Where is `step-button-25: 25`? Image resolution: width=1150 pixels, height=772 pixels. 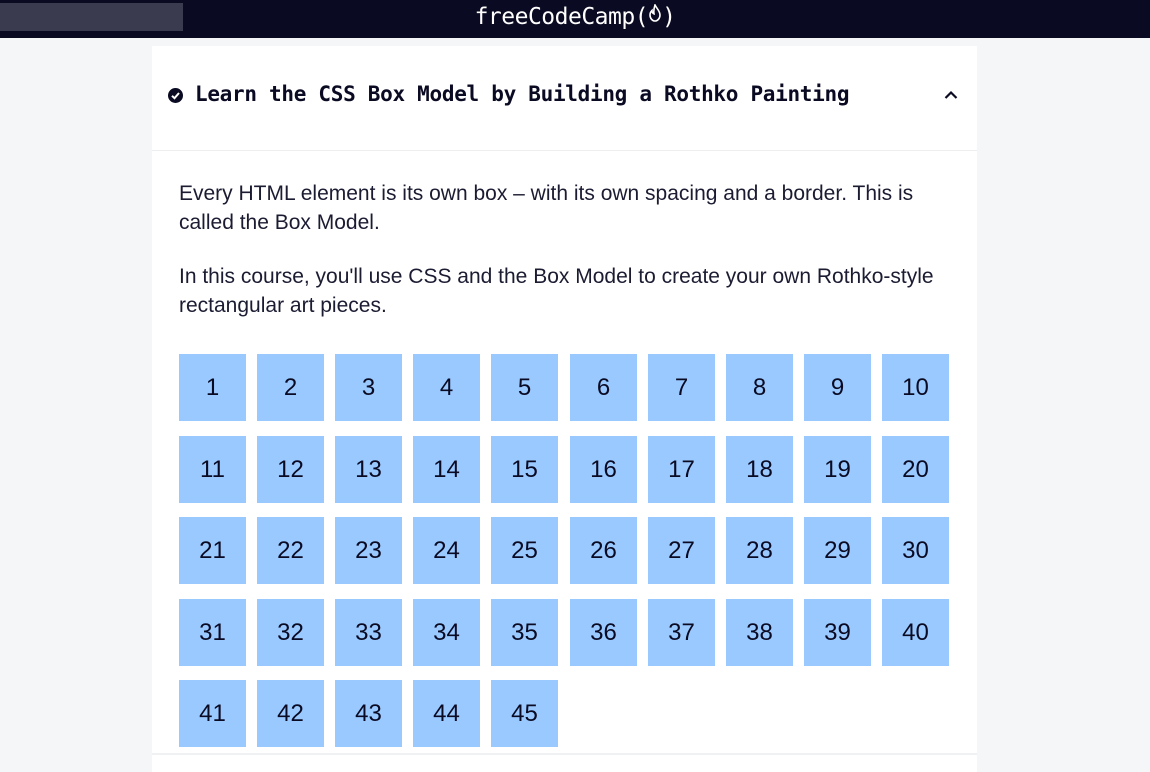 step-button-25: 25 is located at coordinates (524, 550).